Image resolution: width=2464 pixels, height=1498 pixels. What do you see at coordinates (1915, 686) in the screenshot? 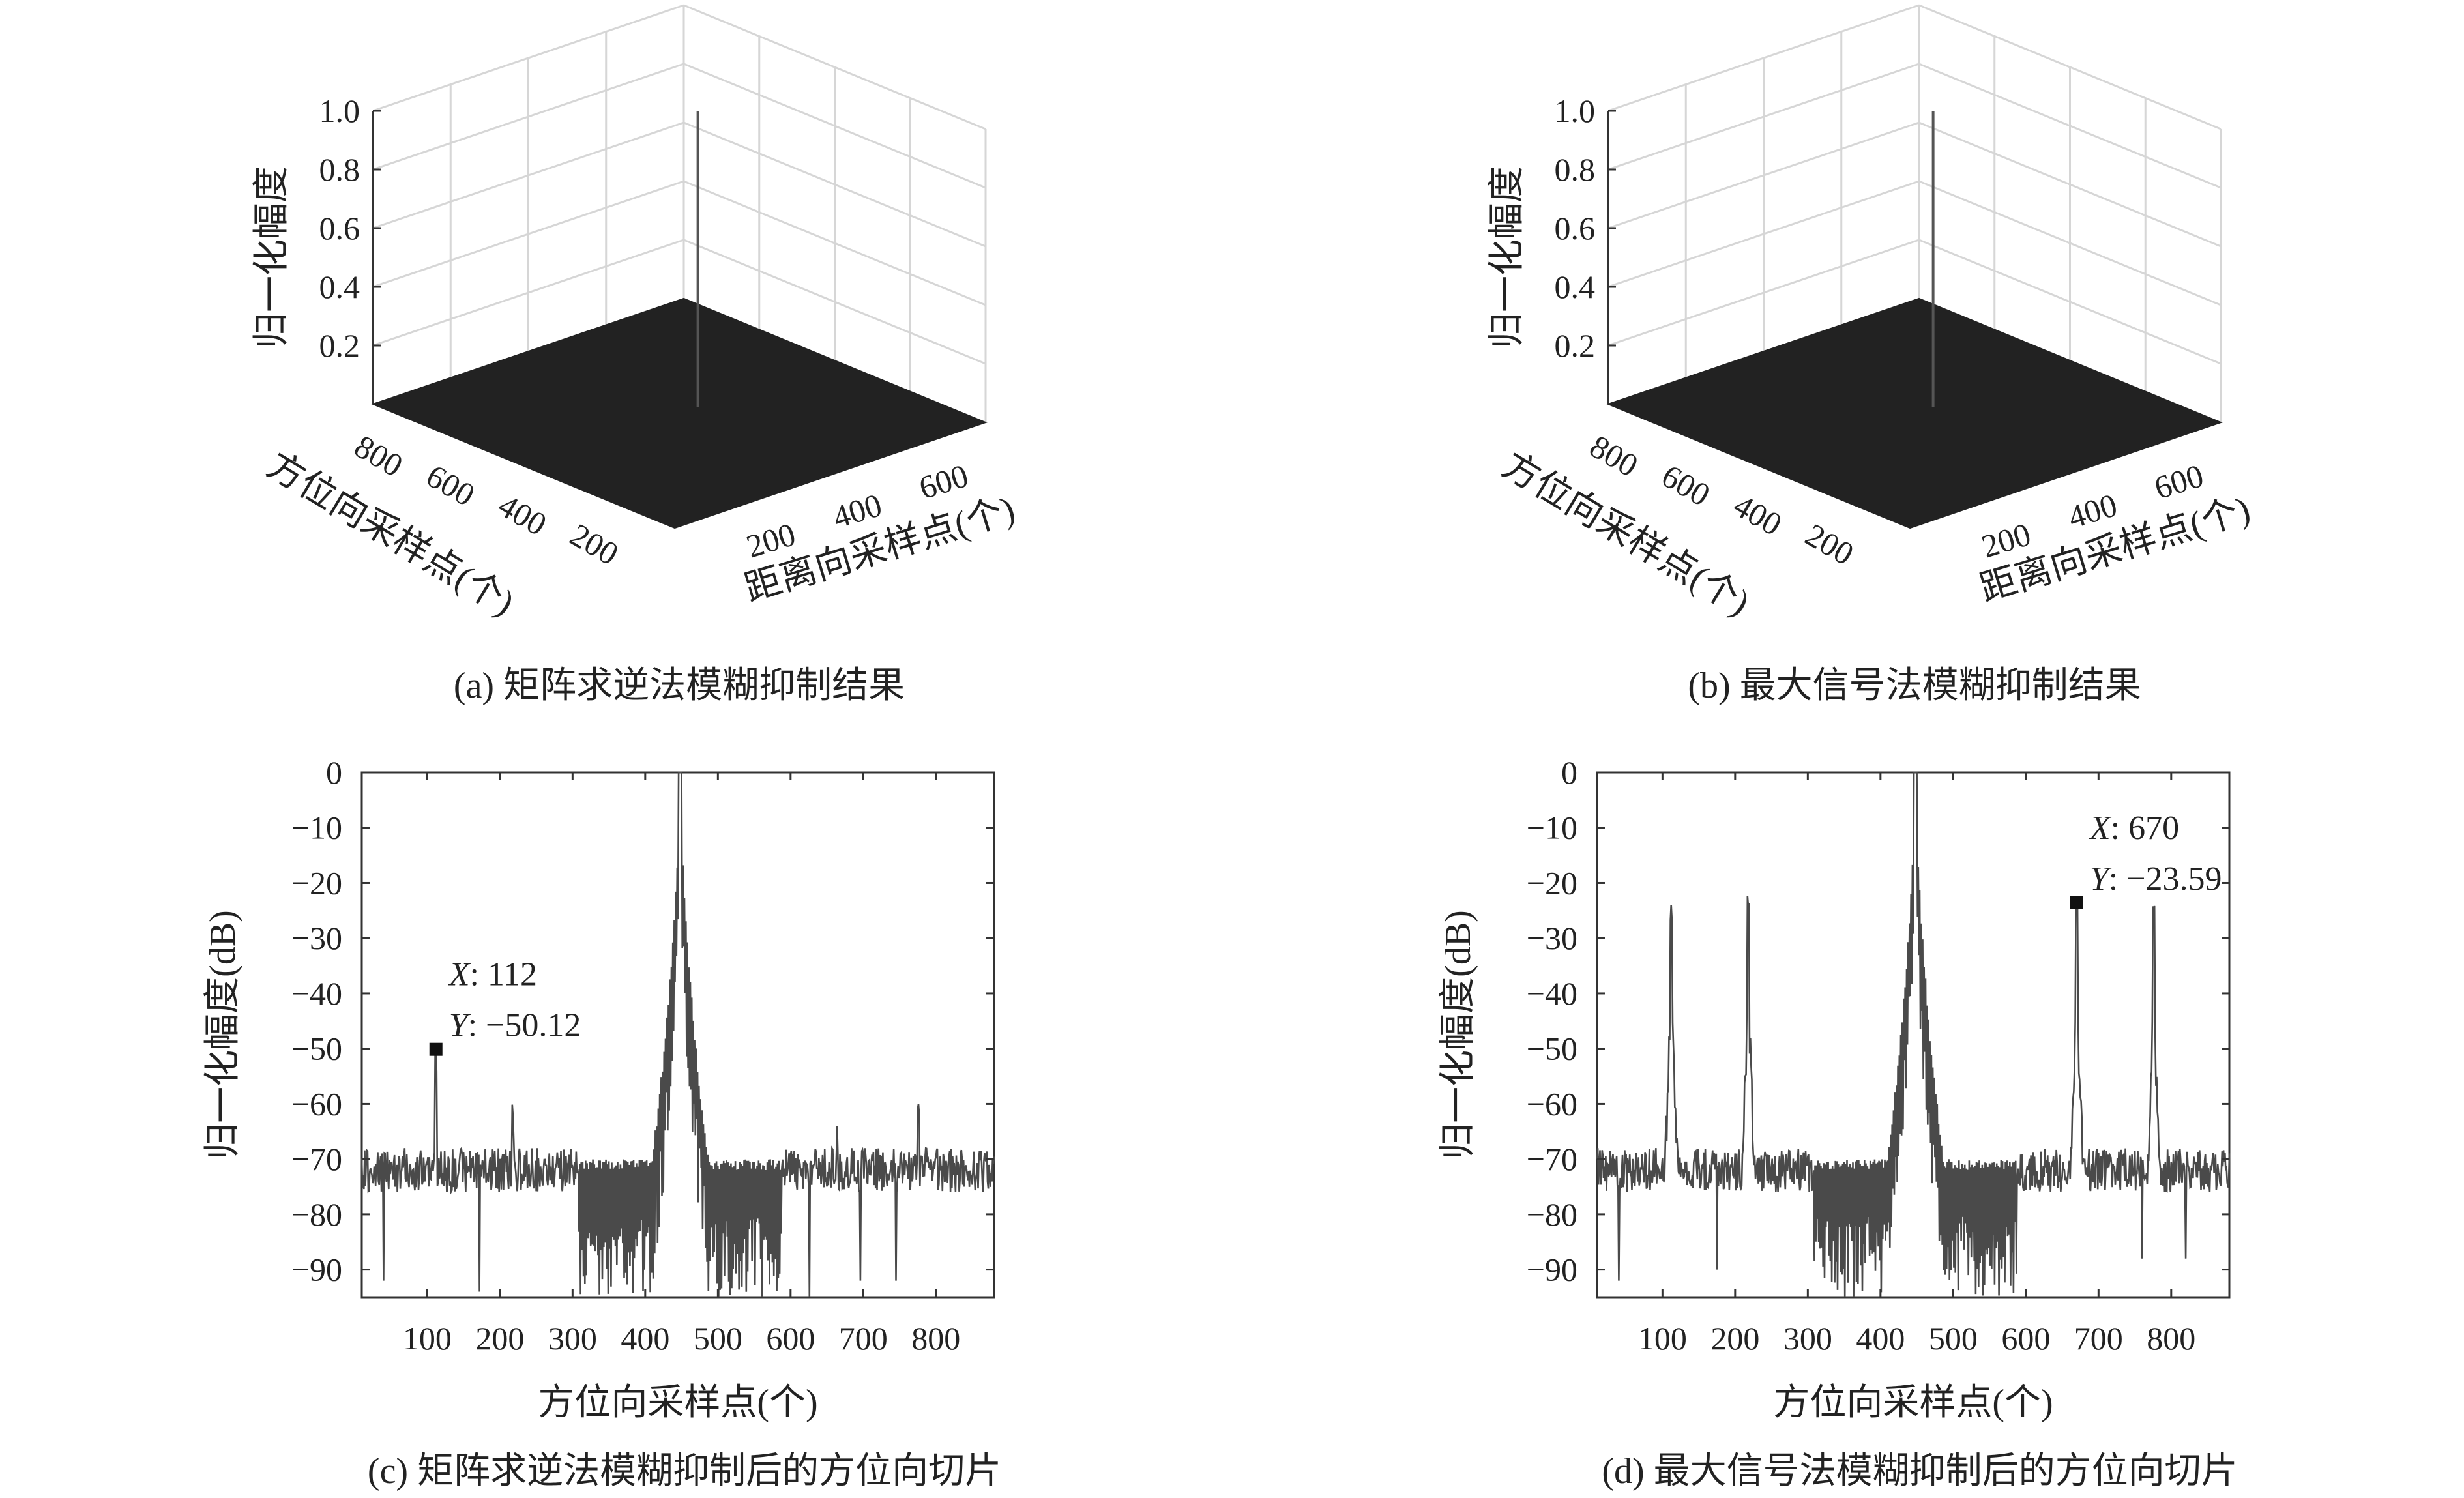
I see `panel-caption: (b) 最大信号法模糊抑制结果` at bounding box center [1915, 686].